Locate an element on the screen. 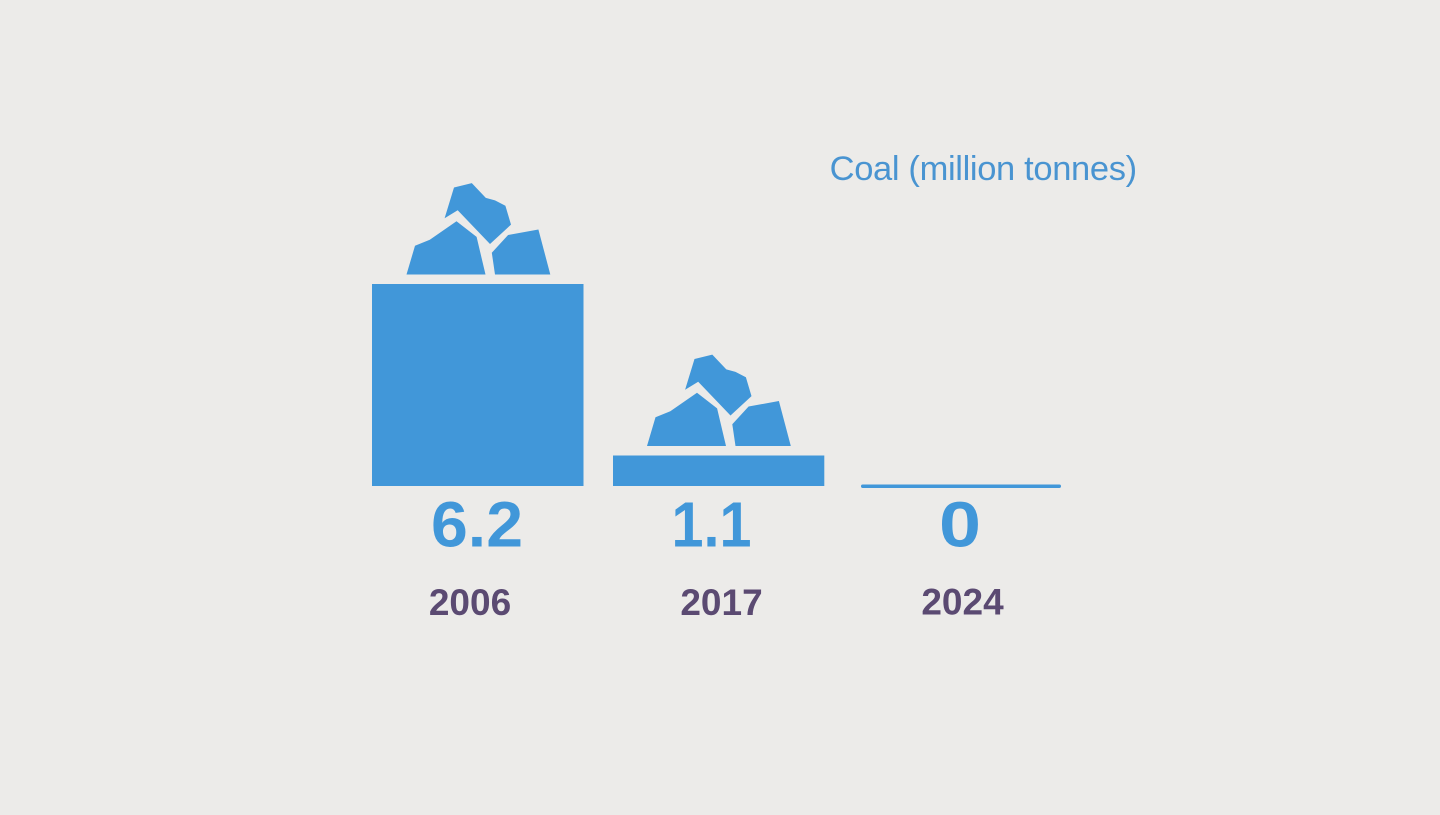  svg-text: 2017 is located at coordinates (721, 602).